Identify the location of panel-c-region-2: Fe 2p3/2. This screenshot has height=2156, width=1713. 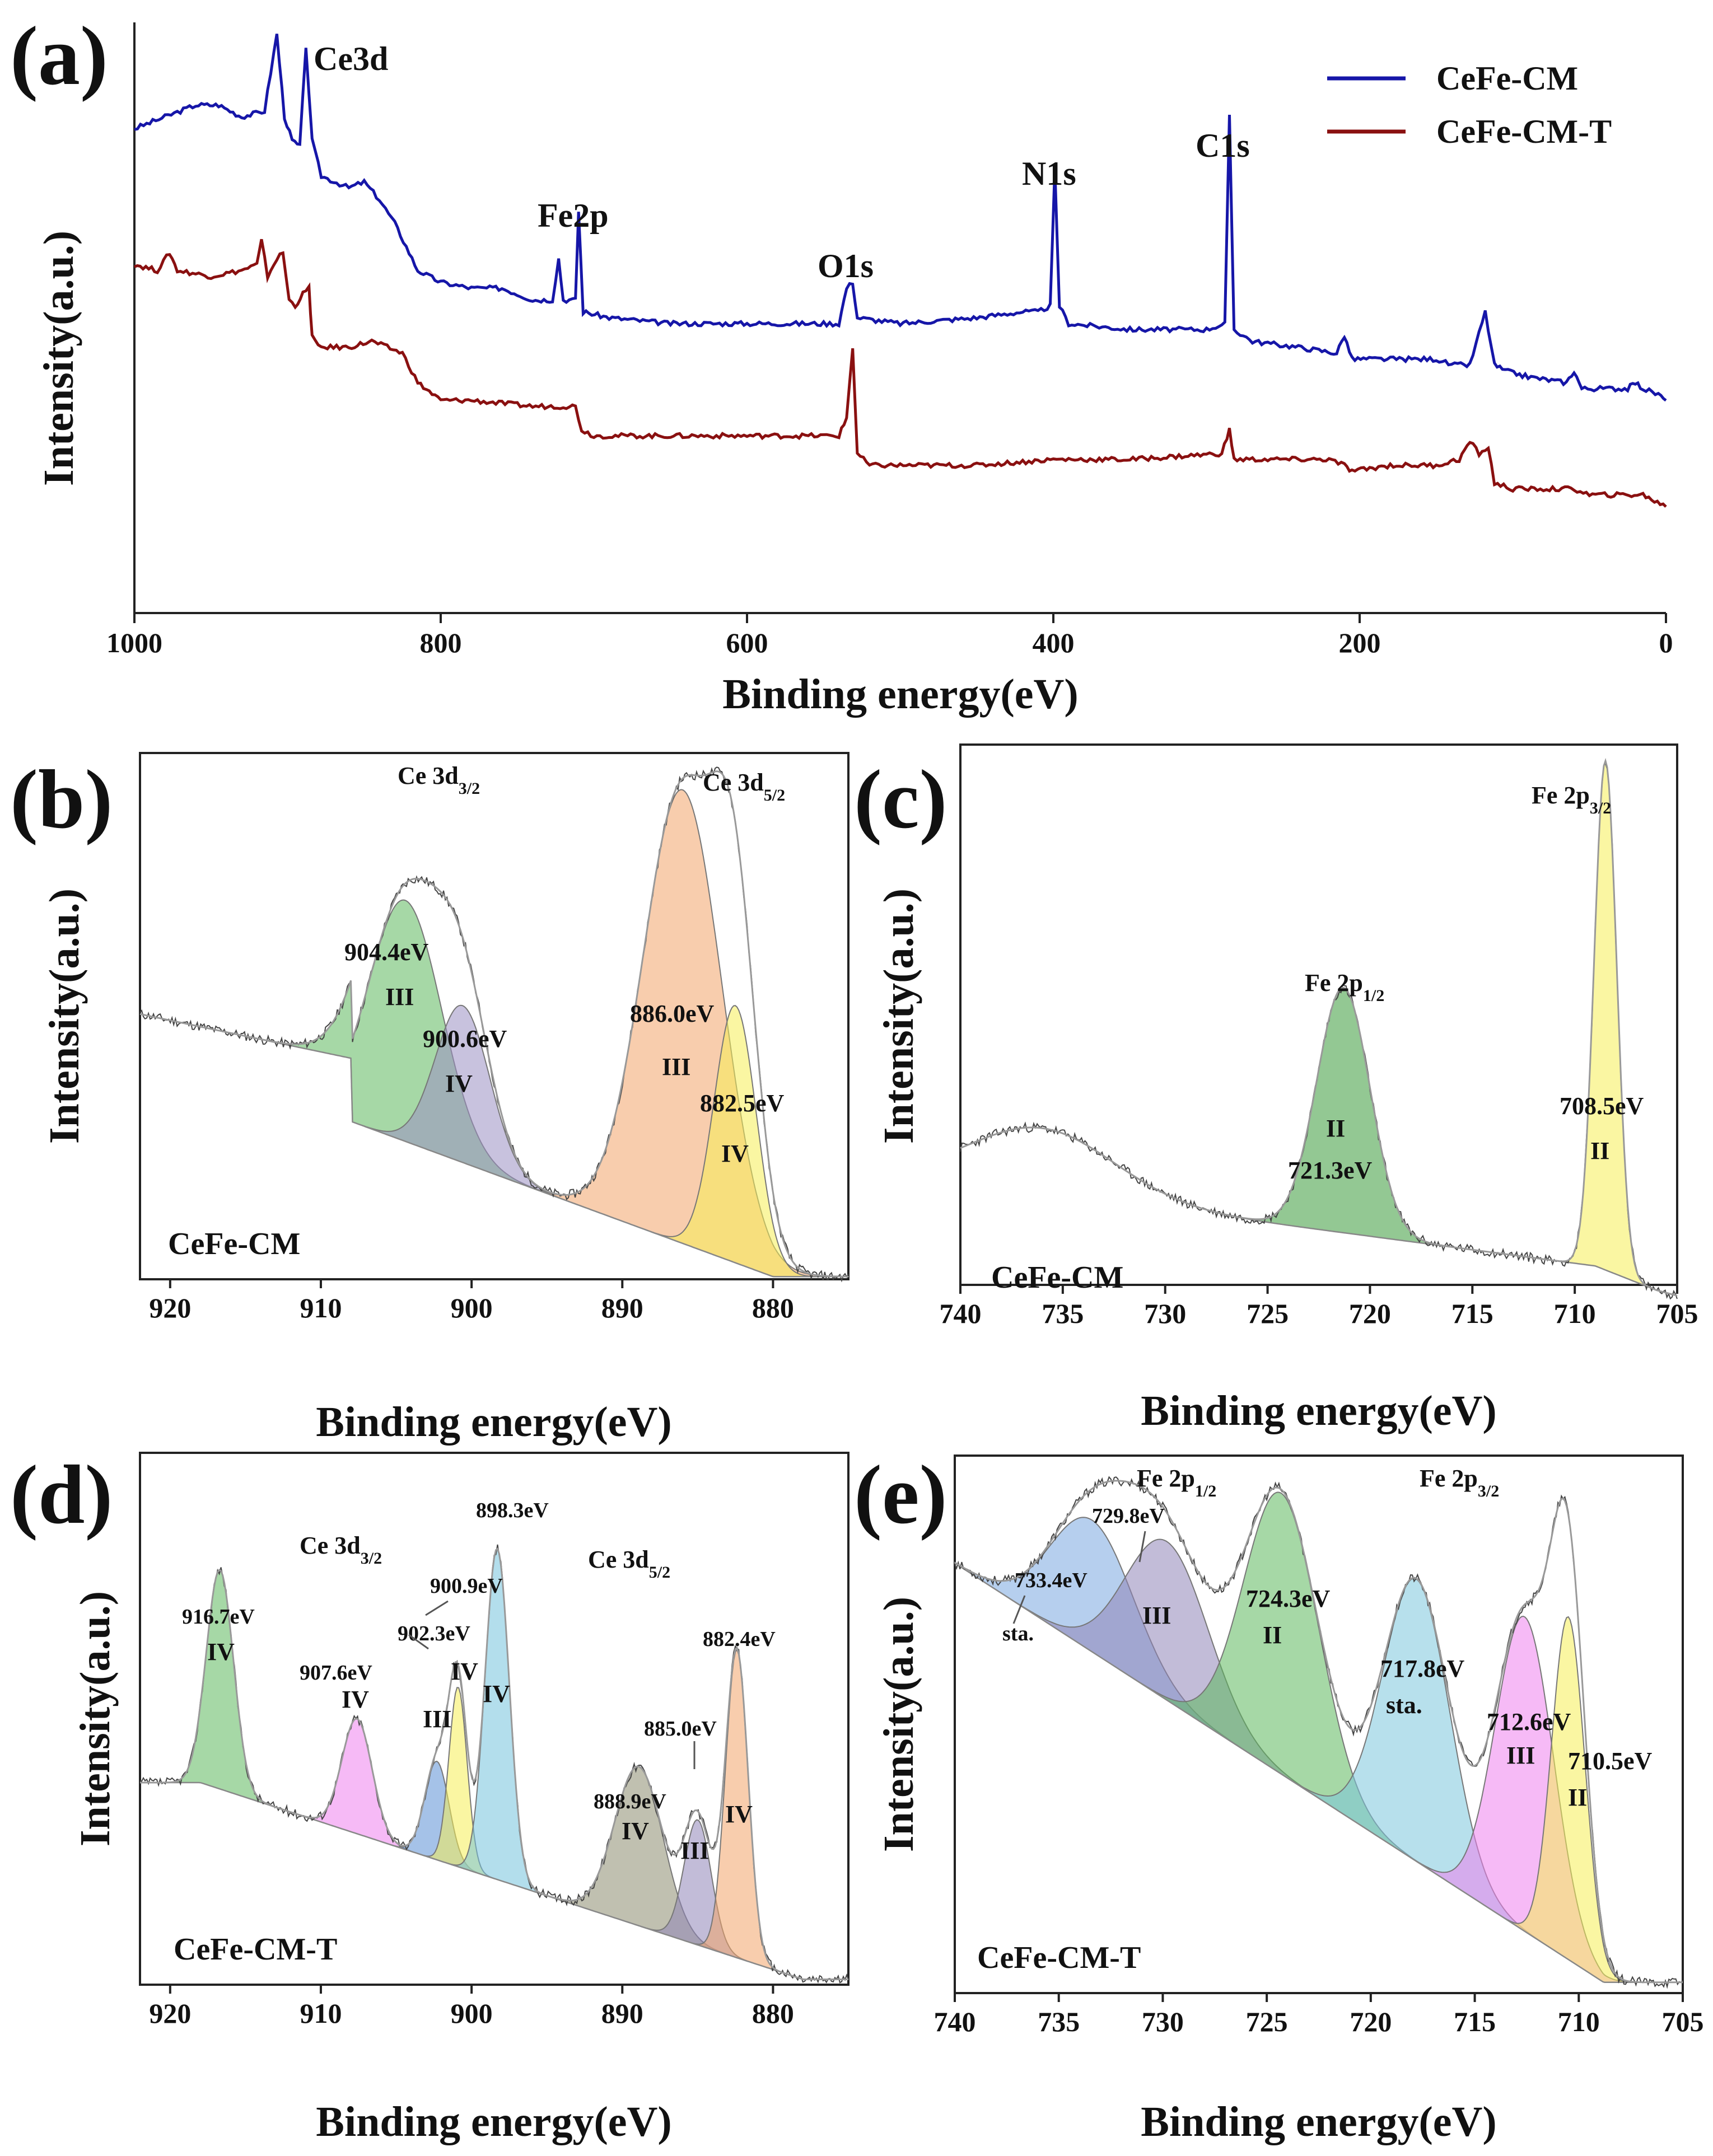
(1571, 800).